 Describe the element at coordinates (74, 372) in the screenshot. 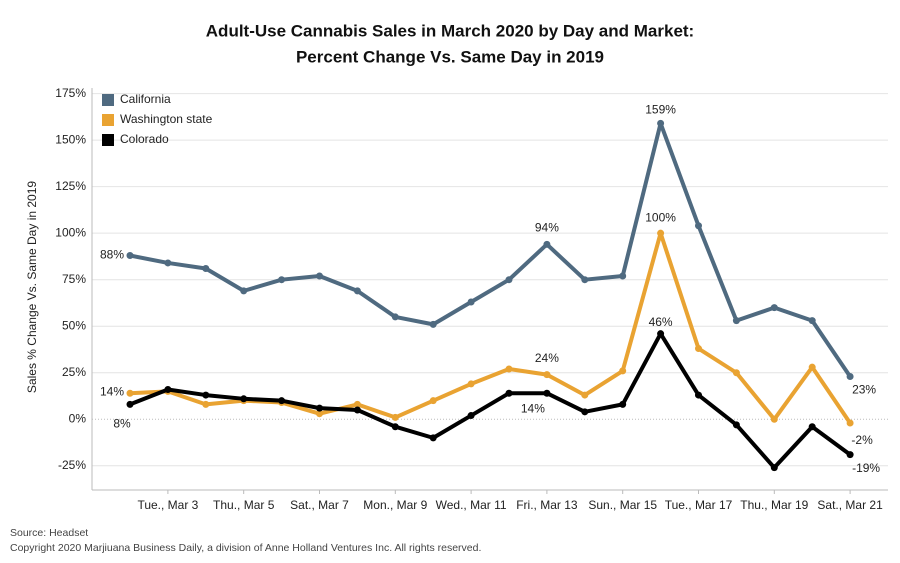

I see `y-tick-label: 25%` at that location.